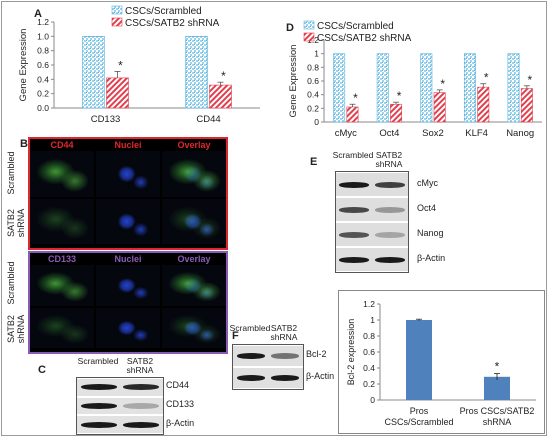 This screenshot has height=439, width=550. What do you see at coordinates (290, 28) in the screenshot?
I see `panel-label-d: D` at bounding box center [290, 28].